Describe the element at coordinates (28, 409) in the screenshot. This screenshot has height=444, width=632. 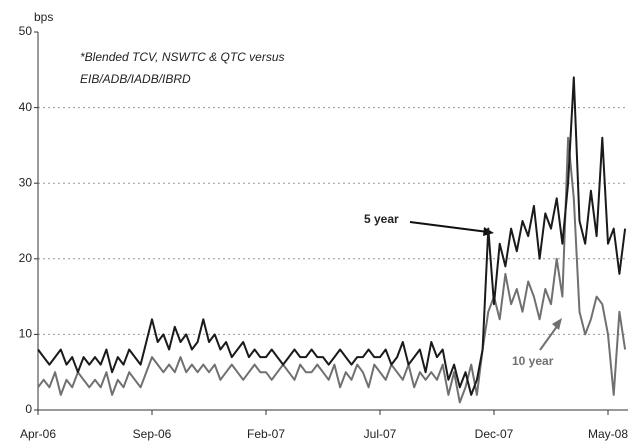
I see `y-tick-label: 0` at that location.